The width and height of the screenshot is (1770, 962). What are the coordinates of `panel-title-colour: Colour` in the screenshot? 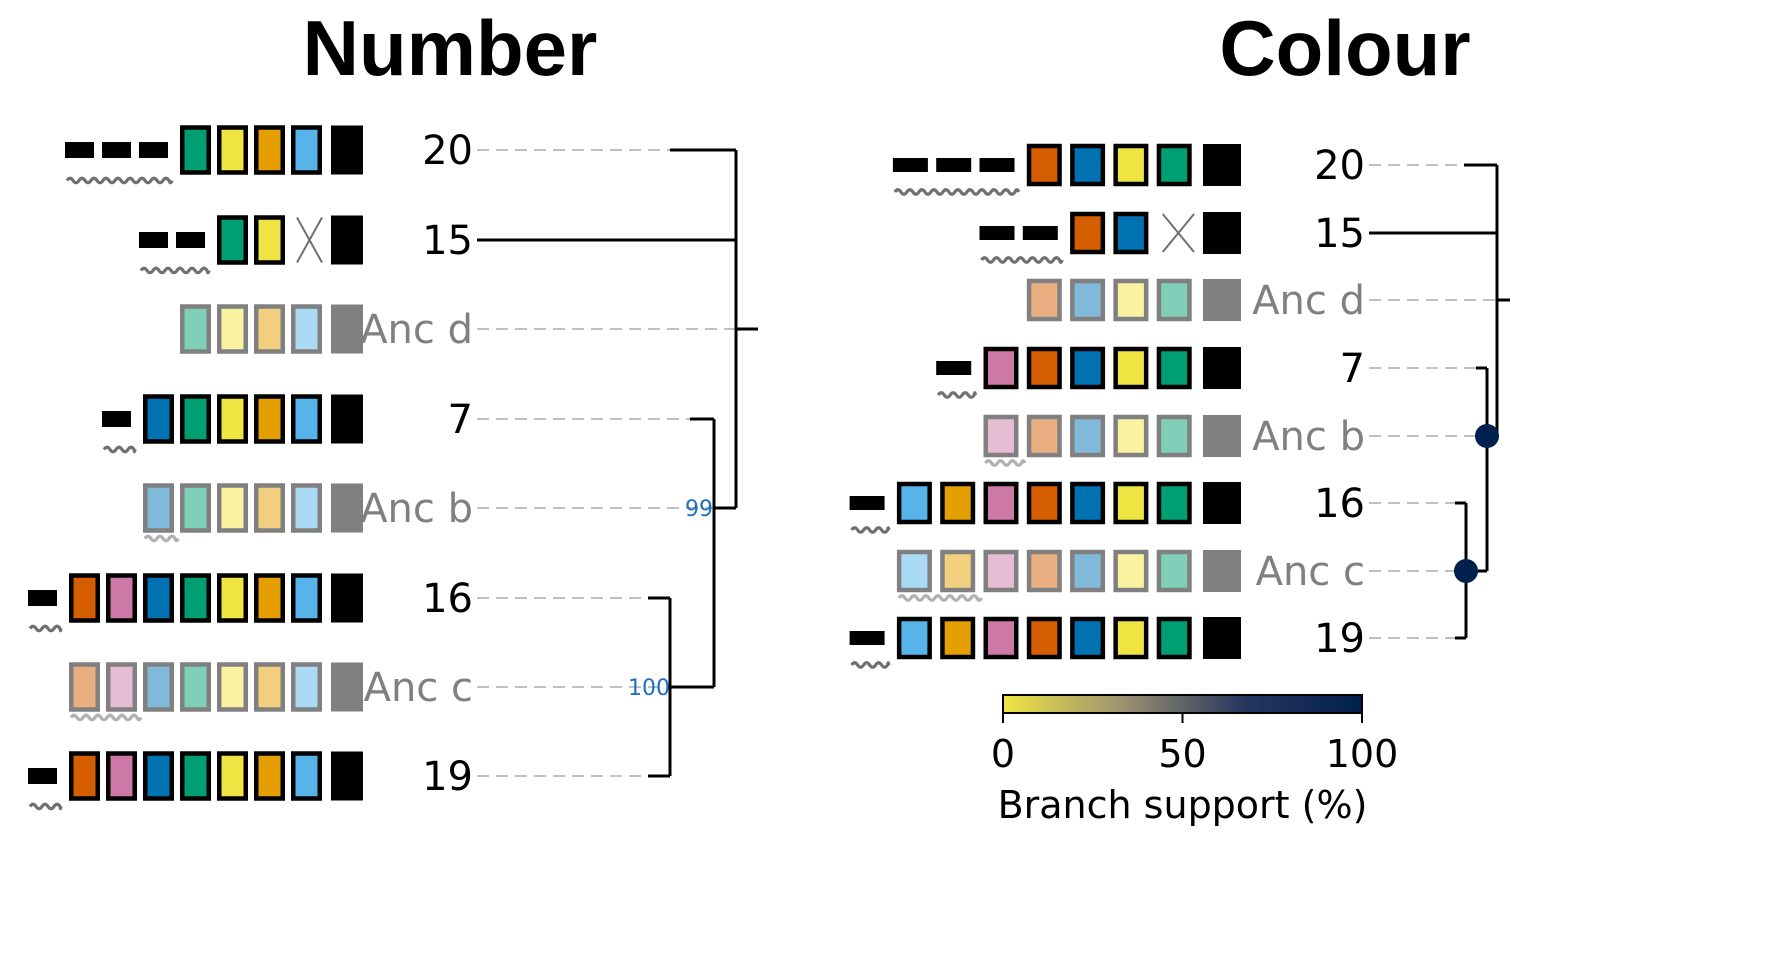 It's located at (1344, 48).